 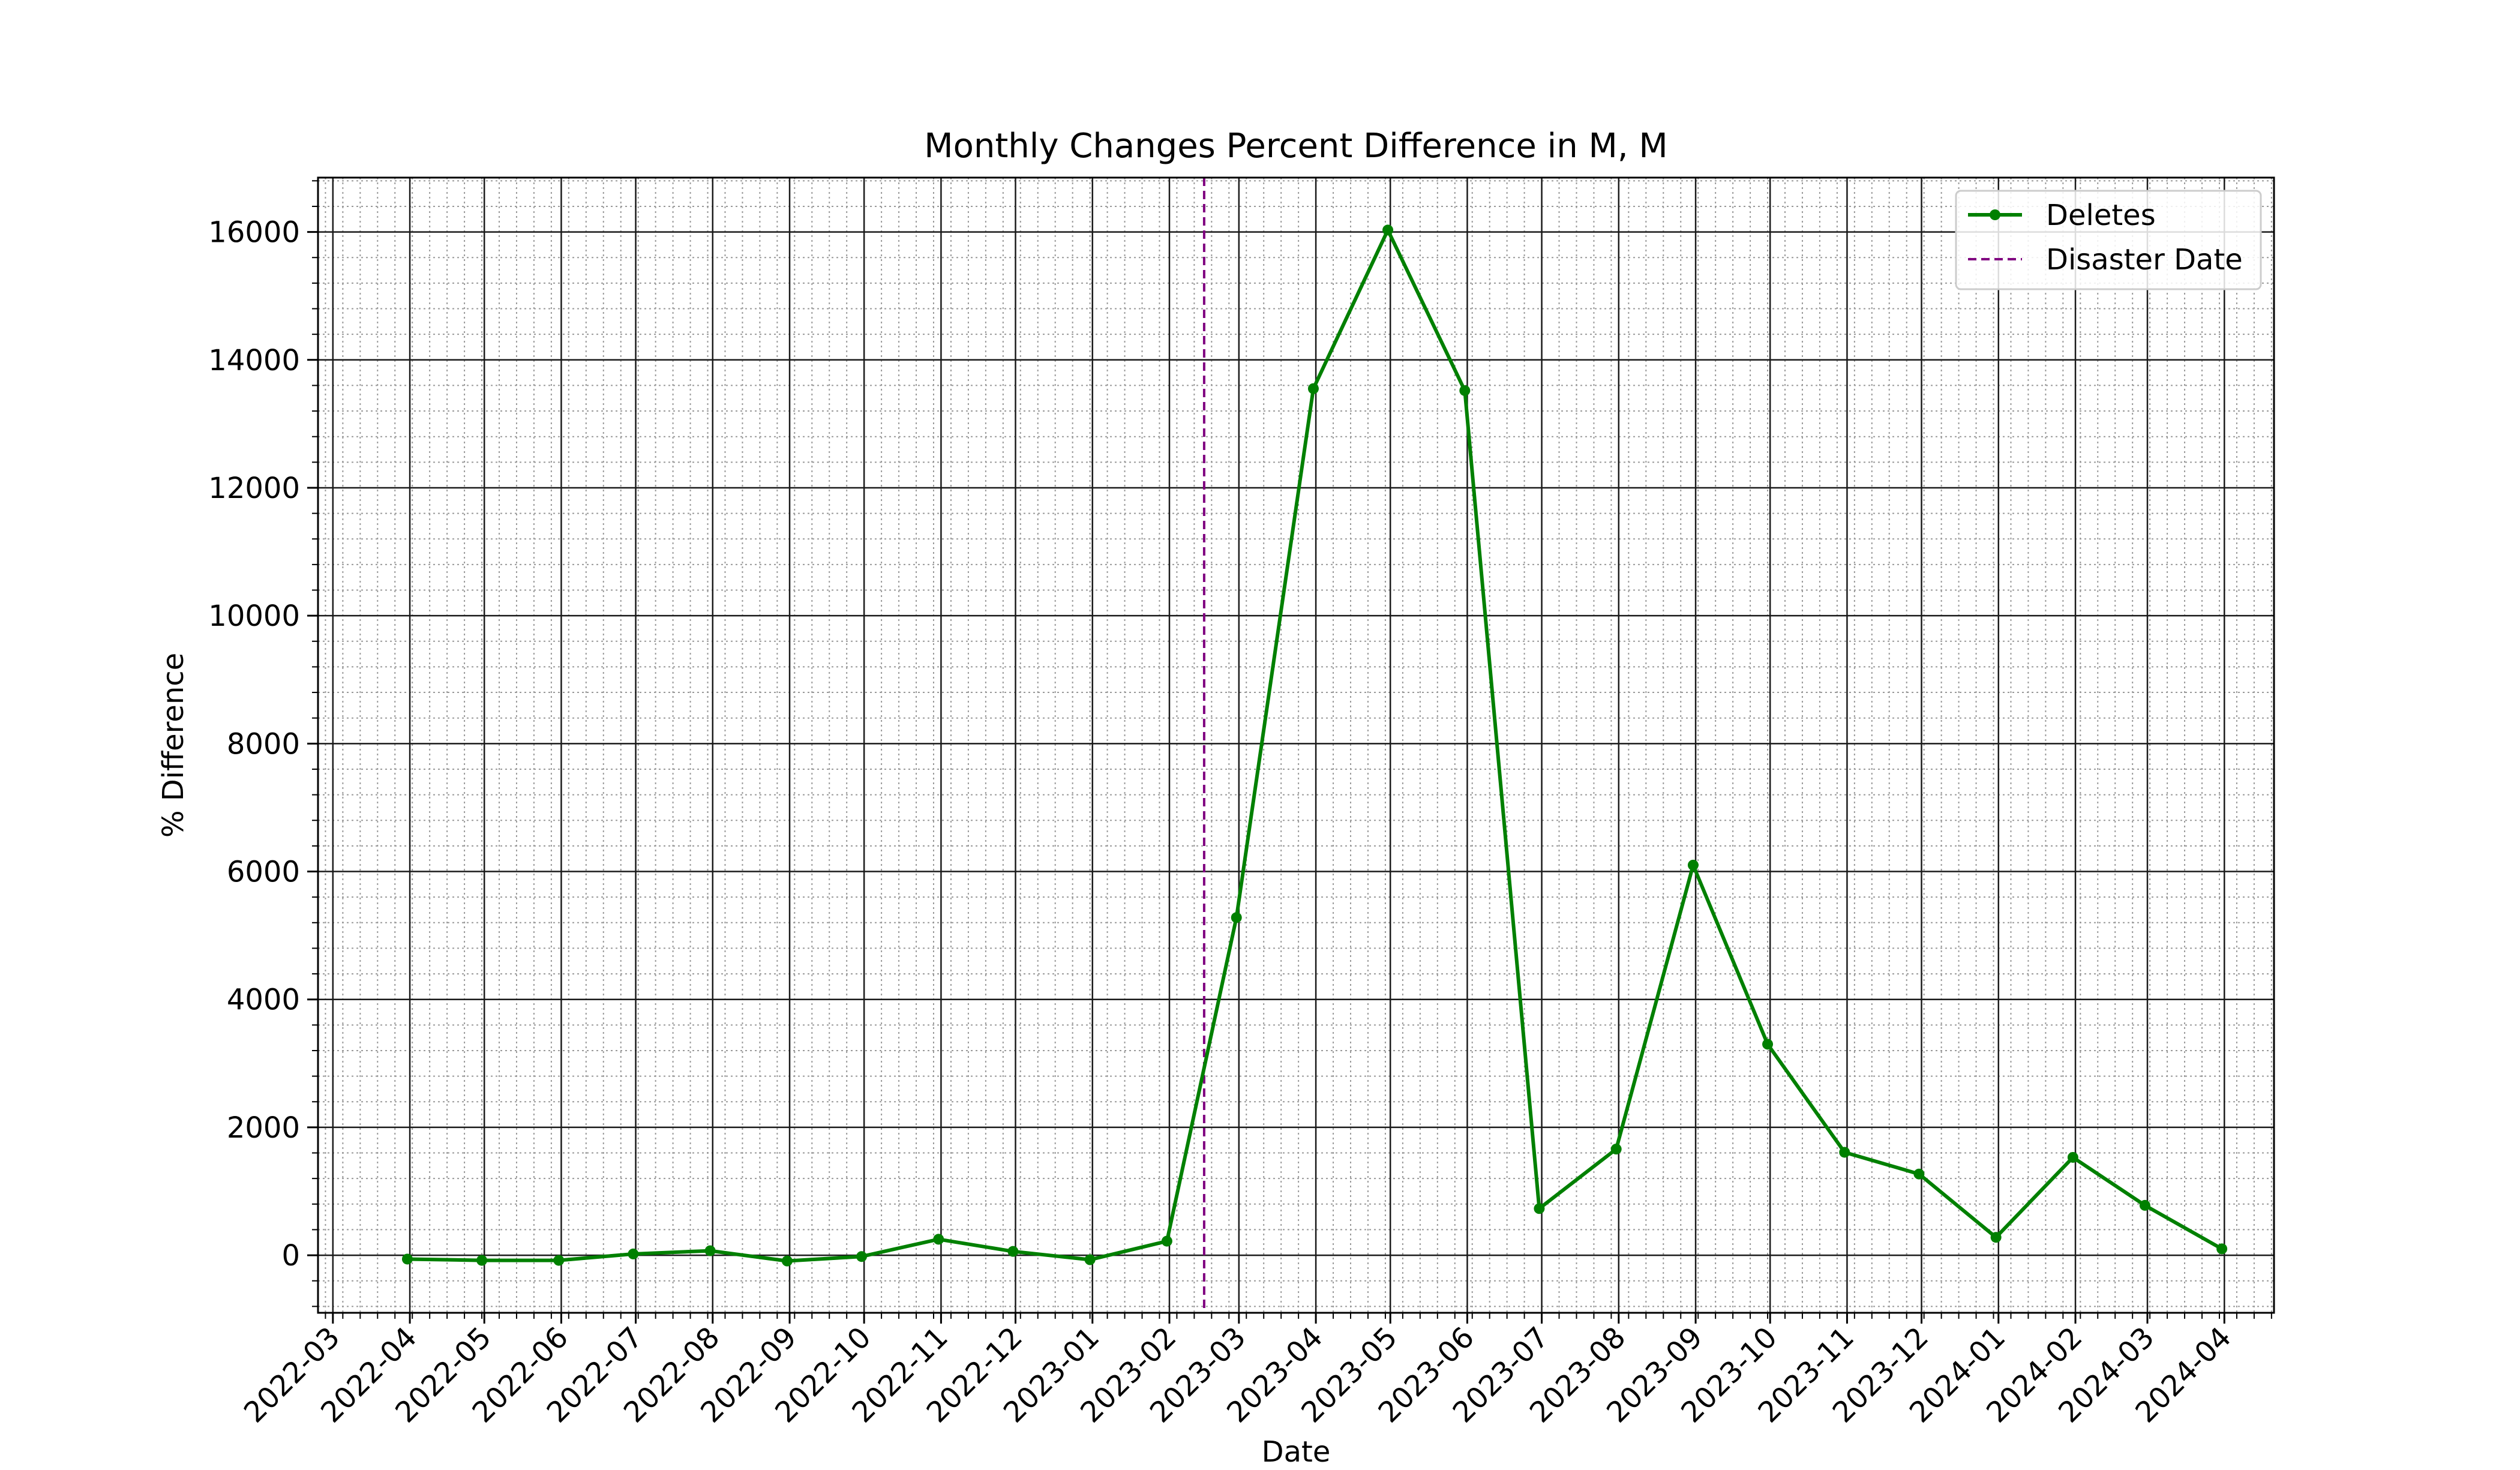 What do you see at coordinates (254, 488) in the screenshot?
I see `y-tick-label: 12000` at bounding box center [254, 488].